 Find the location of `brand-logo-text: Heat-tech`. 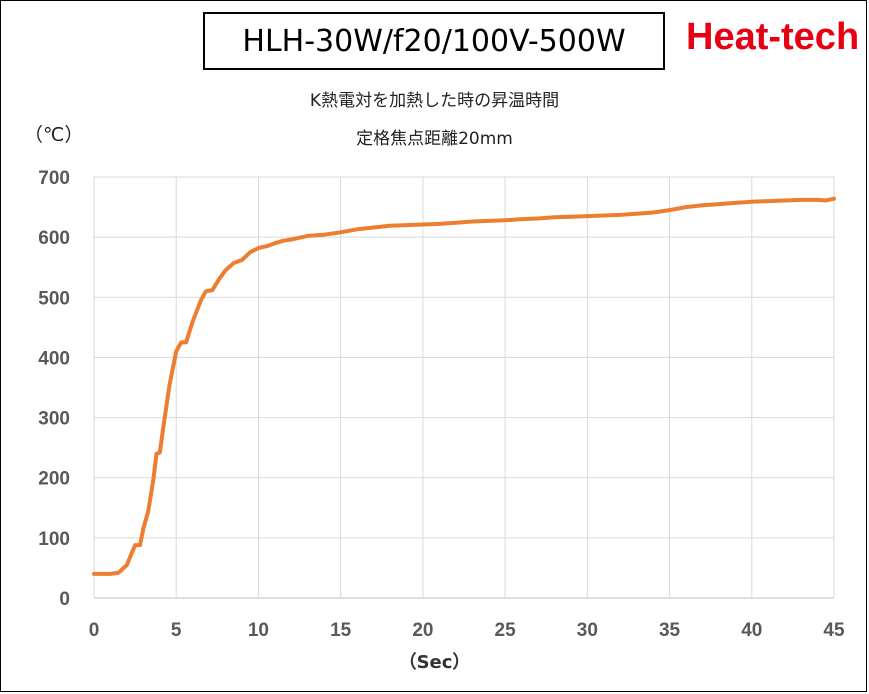

brand-logo-text: Heat-tech is located at coordinates (773, 37).